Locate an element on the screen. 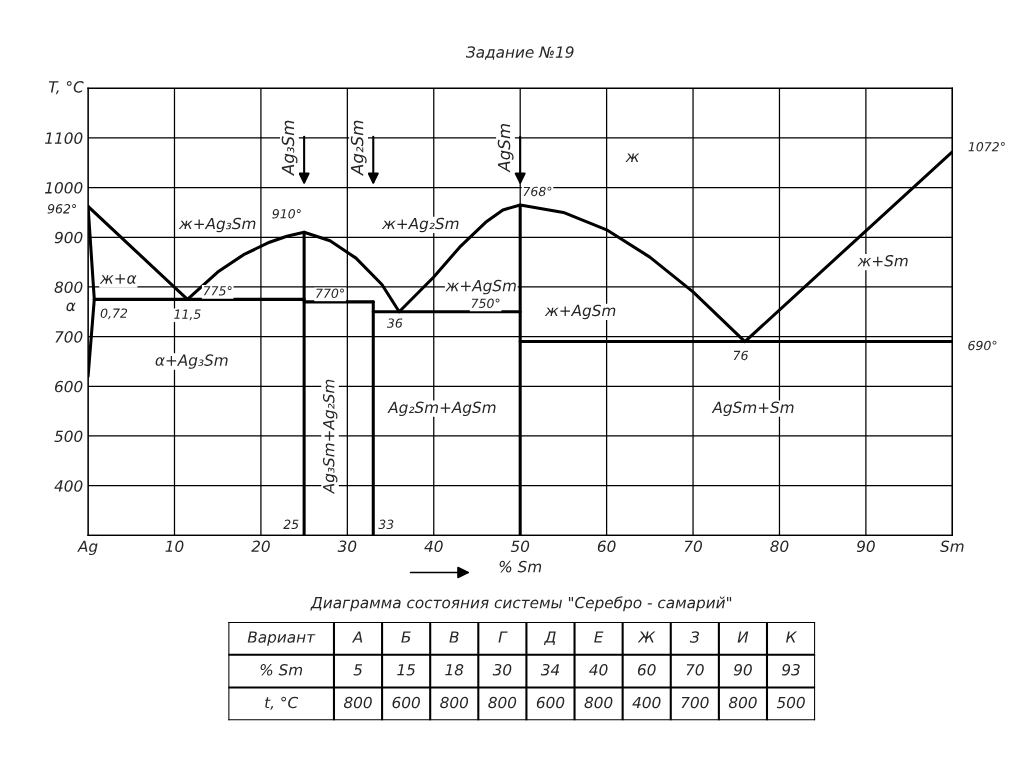 This screenshot has height=767, width=1024. category-label: Г is located at coordinates (503, 637).